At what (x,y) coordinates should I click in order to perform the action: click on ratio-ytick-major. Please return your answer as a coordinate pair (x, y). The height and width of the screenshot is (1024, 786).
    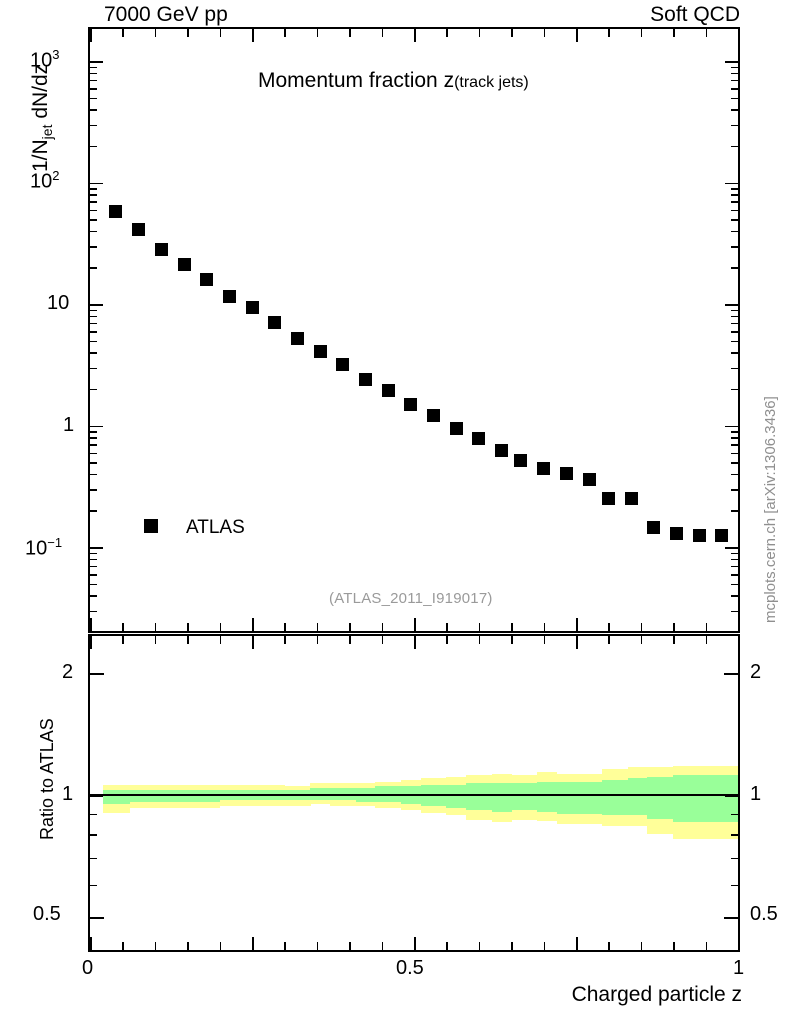
    Looking at the image, I should click on (97, 674).